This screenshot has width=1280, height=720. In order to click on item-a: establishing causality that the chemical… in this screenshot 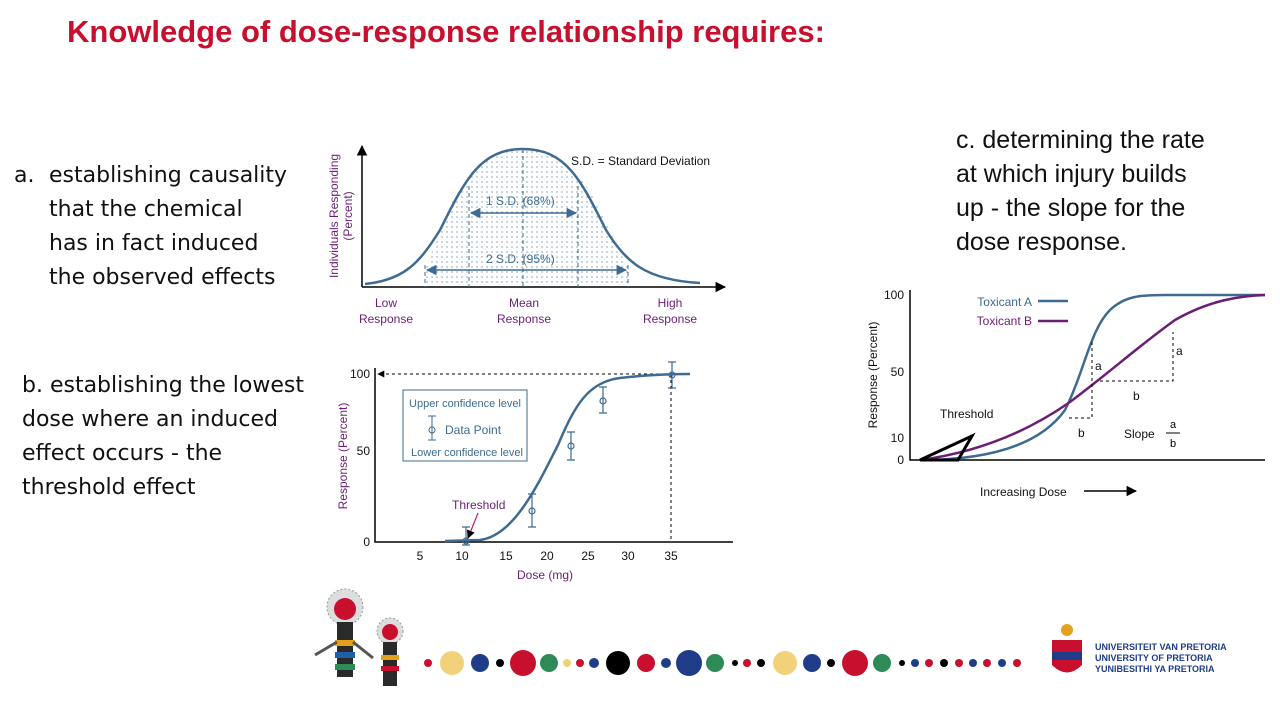, I will do `click(168, 226)`.